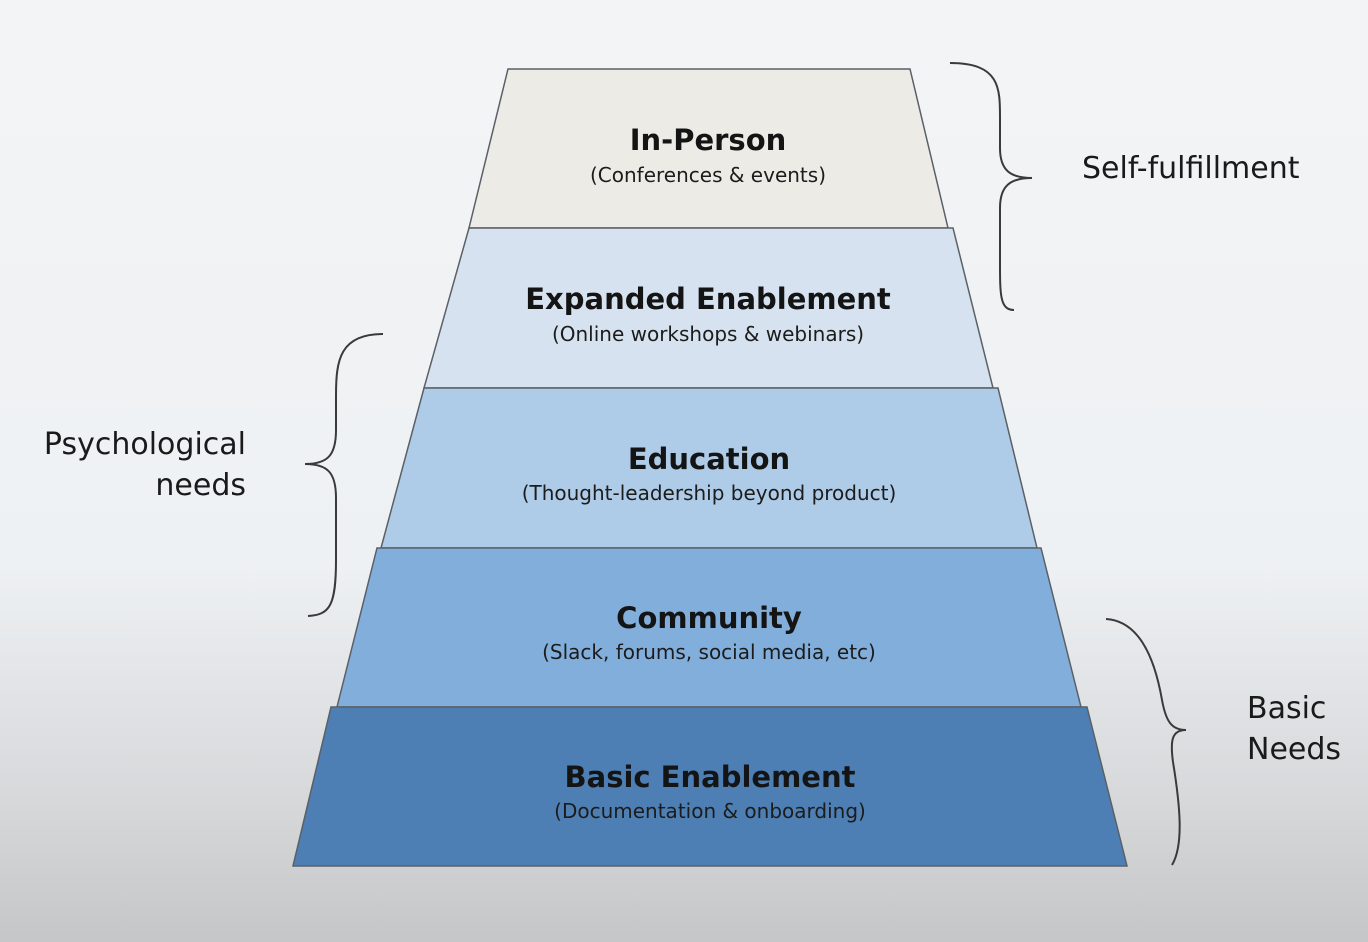 This screenshot has width=1368, height=942. Describe the element at coordinates (1191, 168) in the screenshot. I see `self-fulfillment-label: Self-fulfillment` at that location.